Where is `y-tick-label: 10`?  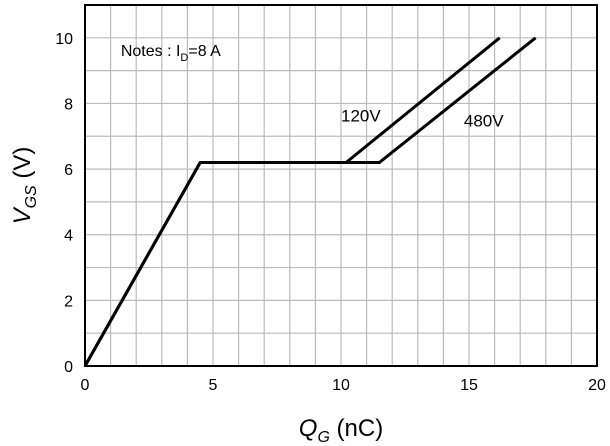 y-tick-label: 10 is located at coordinates (64, 39).